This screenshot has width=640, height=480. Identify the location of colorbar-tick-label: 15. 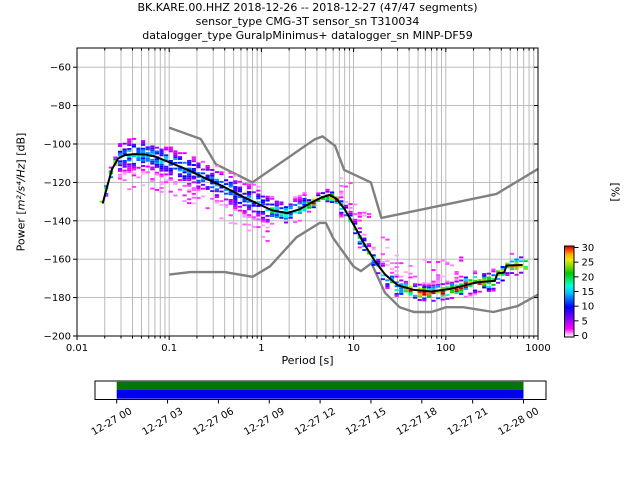
(588, 292).